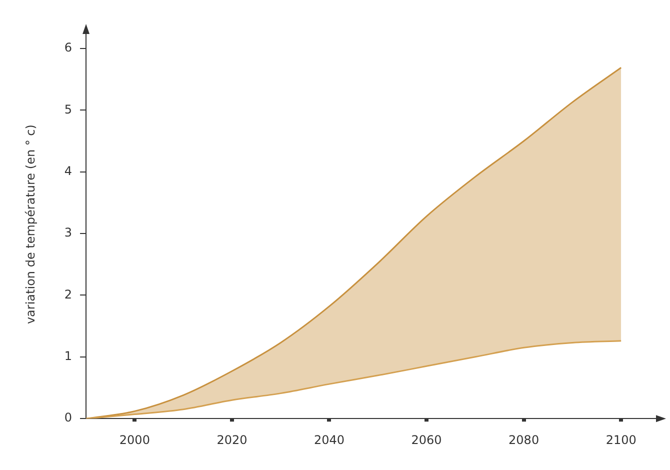 The width and height of the screenshot is (670, 470). What do you see at coordinates (68, 356) in the screenshot?
I see `y-tick-label: 1` at bounding box center [68, 356].